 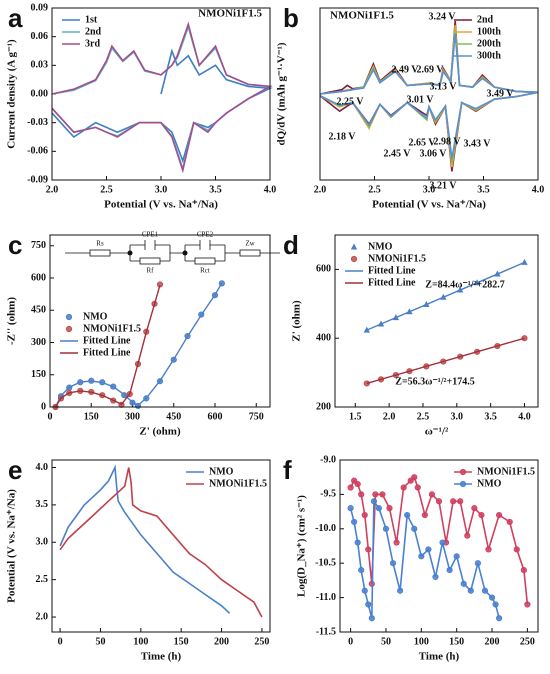 What do you see at coordinates (38, 342) in the screenshot?
I see `y-tick-label: 300` at bounding box center [38, 342].